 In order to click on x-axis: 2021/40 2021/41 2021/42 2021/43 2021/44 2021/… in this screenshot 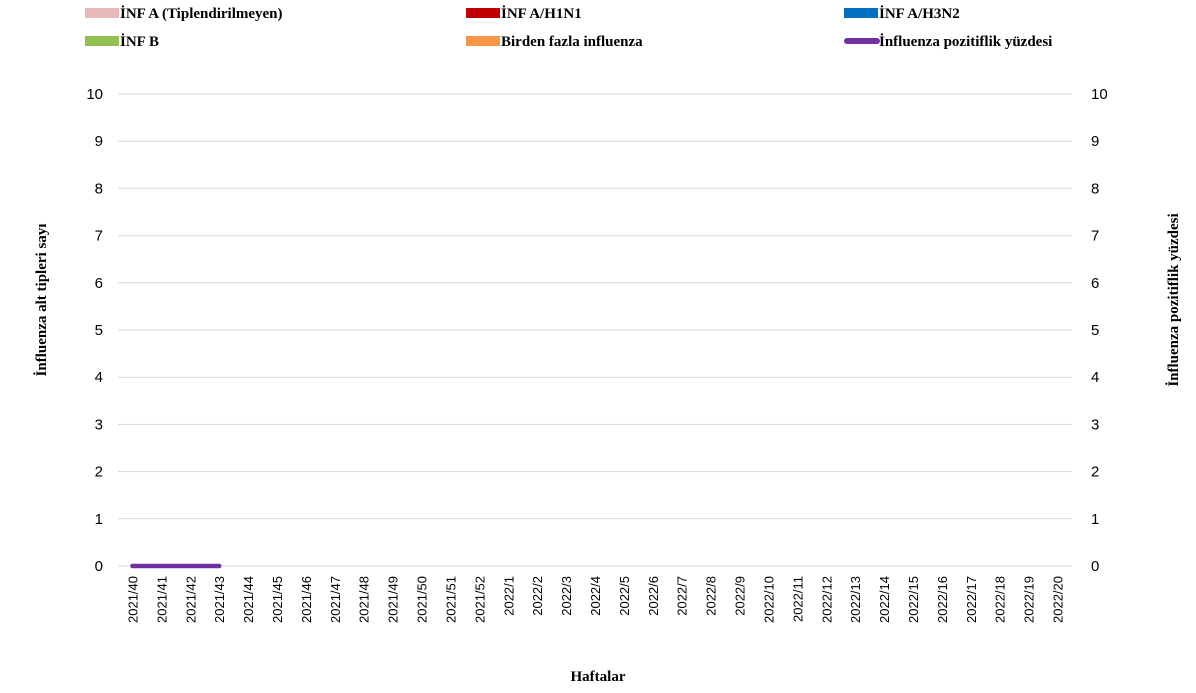, I will do `click(595, 599)`.